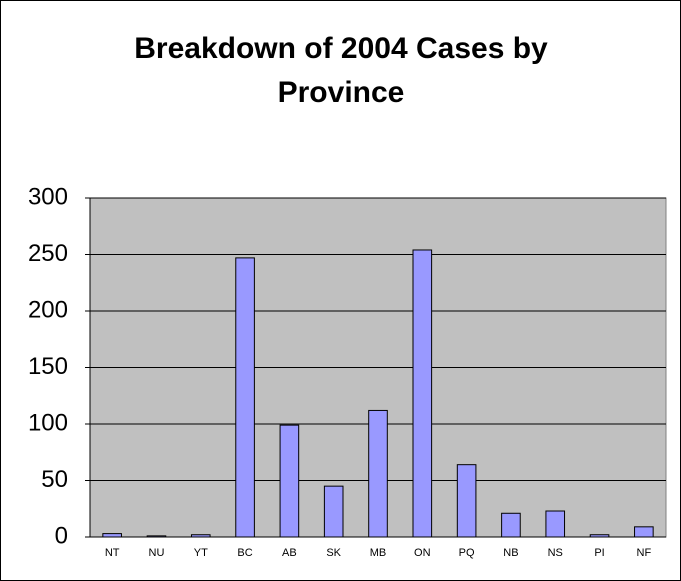 The width and height of the screenshot is (681, 581). I want to click on x-tick-label: ON, so click(422, 553).